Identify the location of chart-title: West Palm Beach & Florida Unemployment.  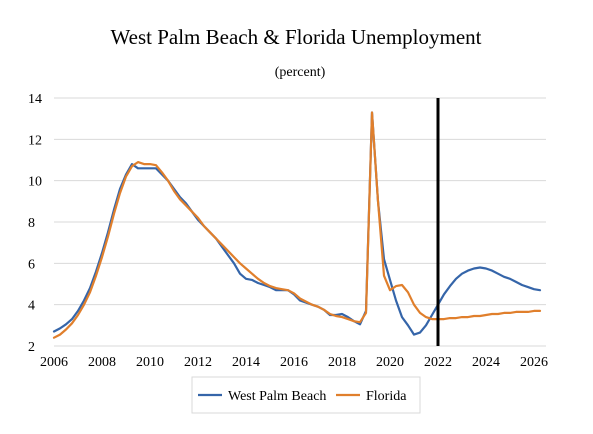
(296, 37).